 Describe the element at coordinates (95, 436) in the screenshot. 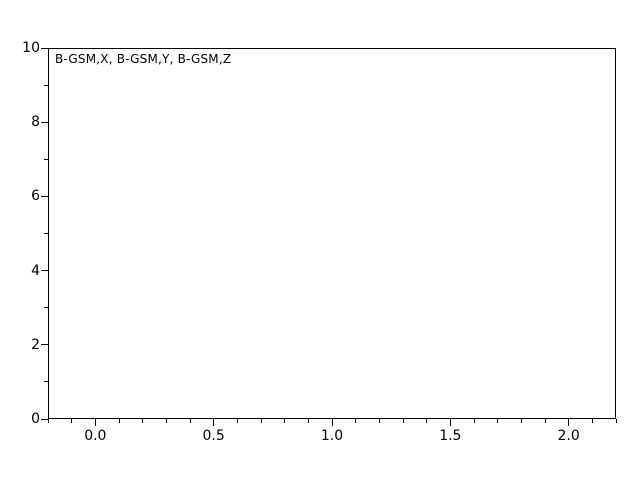

I see `x-tick-label: 0.0` at that location.